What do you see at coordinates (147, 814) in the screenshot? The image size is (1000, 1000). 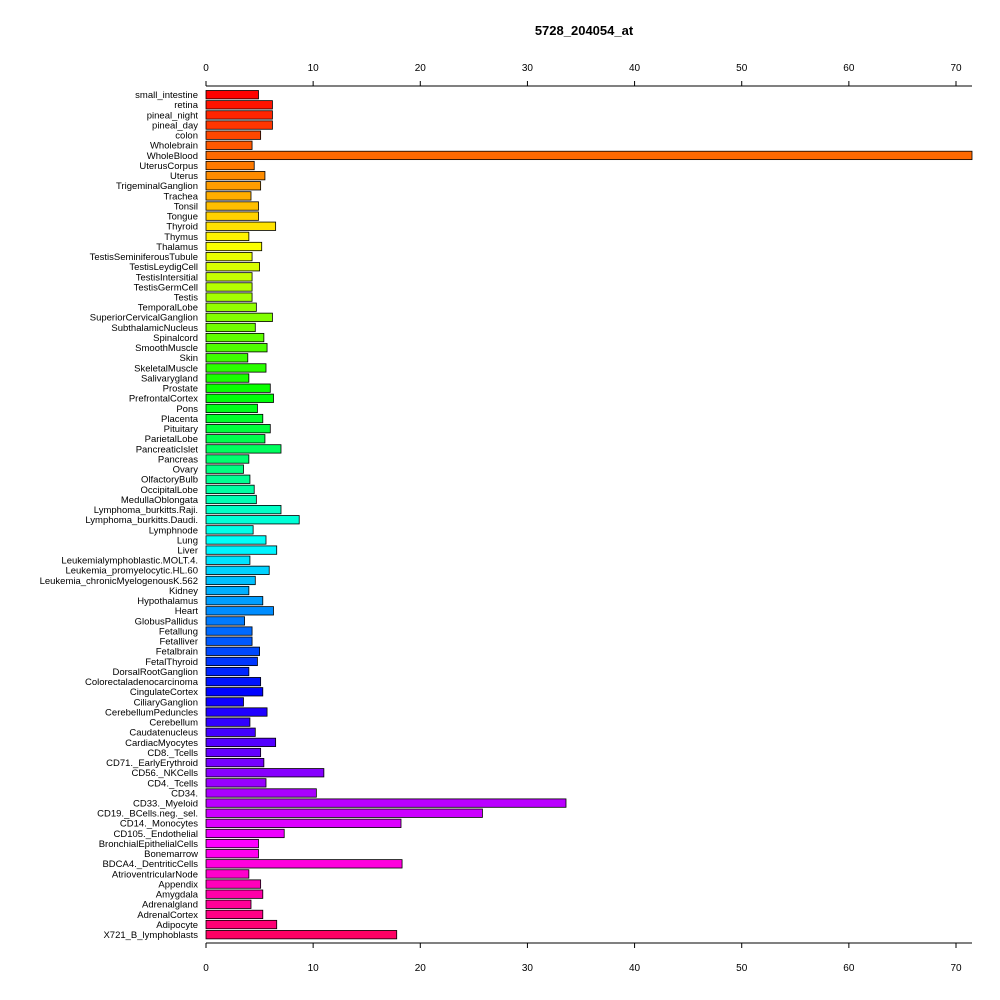 I see `category-label: CD19._BCells.neg._sel.` at bounding box center [147, 814].